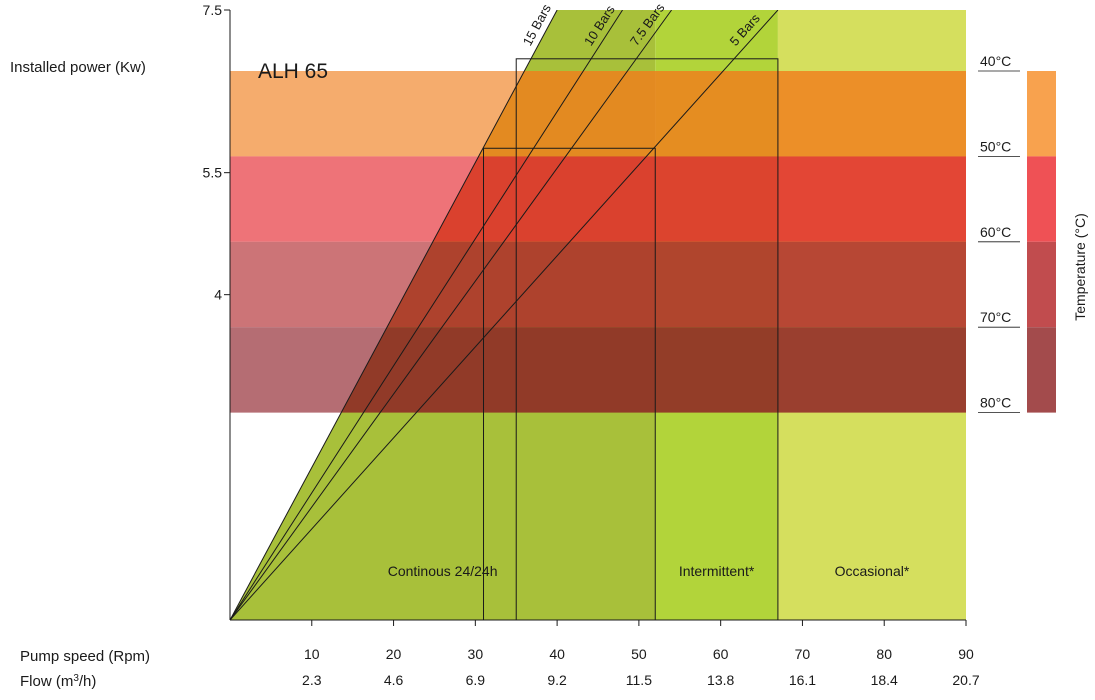 This screenshot has width=1095, height=700. I want to click on y-axis-label: Installed power (Kw), so click(78, 67).